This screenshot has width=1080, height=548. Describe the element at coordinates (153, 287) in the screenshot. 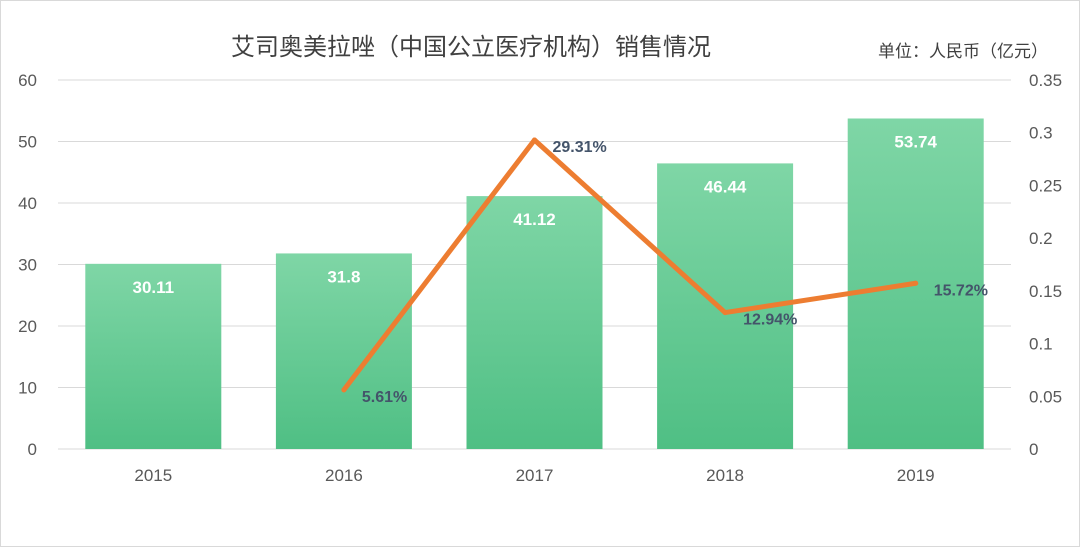

I see `bar-value-label: 30.11` at that location.